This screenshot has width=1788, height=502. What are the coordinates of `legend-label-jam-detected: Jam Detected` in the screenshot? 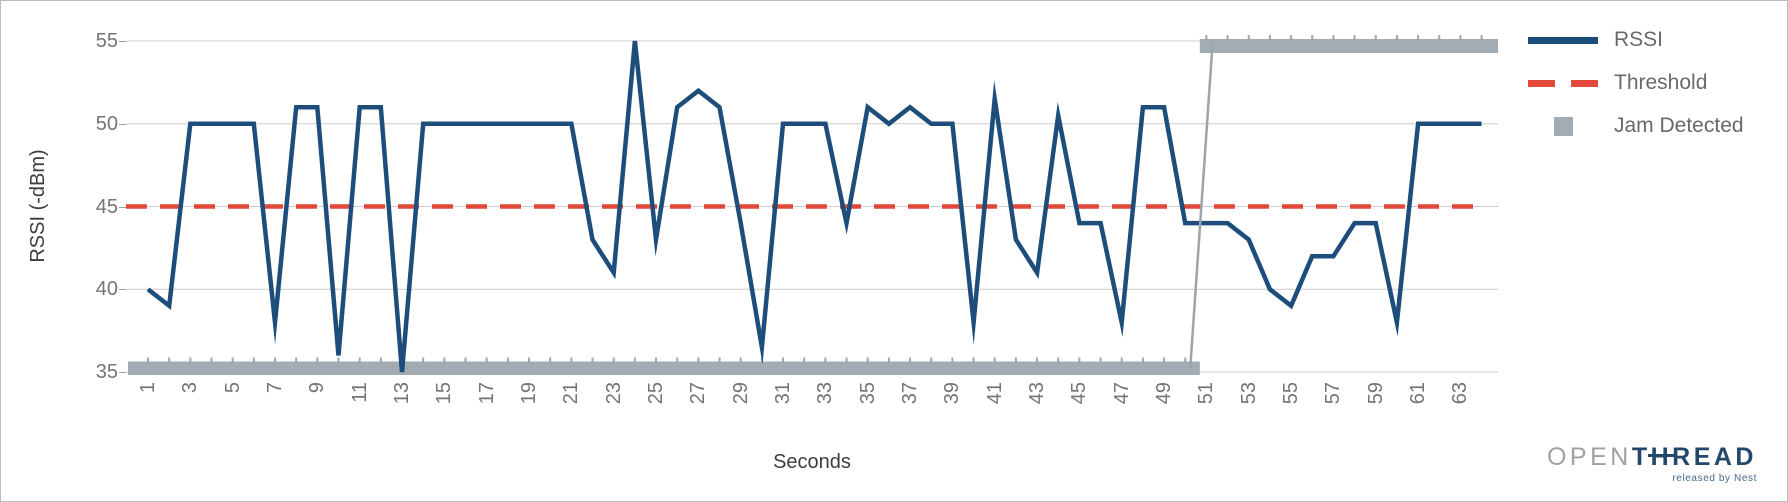 It's located at (1679, 125).